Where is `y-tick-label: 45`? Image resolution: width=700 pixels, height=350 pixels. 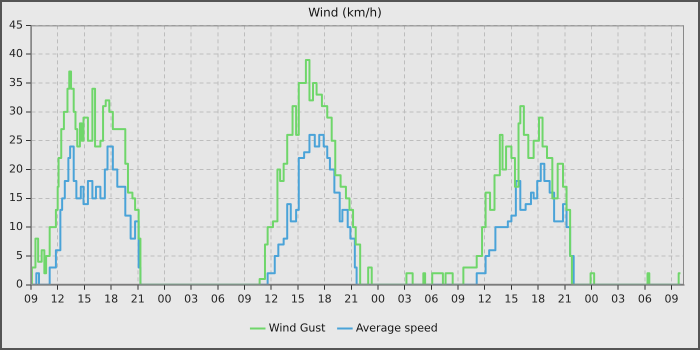 y-tick-label: 45 is located at coordinates (15, 25).